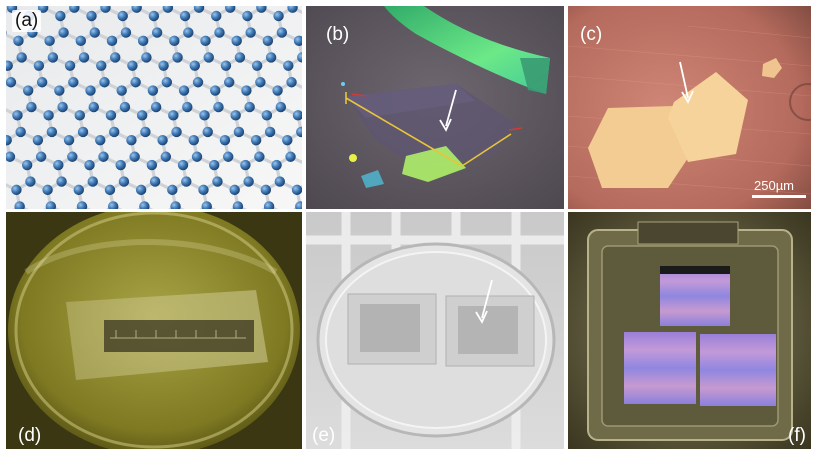 The height and width of the screenshot is (449, 814). What do you see at coordinates (689, 107) in the screenshot?
I see `hexagonal-grains-image` at bounding box center [689, 107].